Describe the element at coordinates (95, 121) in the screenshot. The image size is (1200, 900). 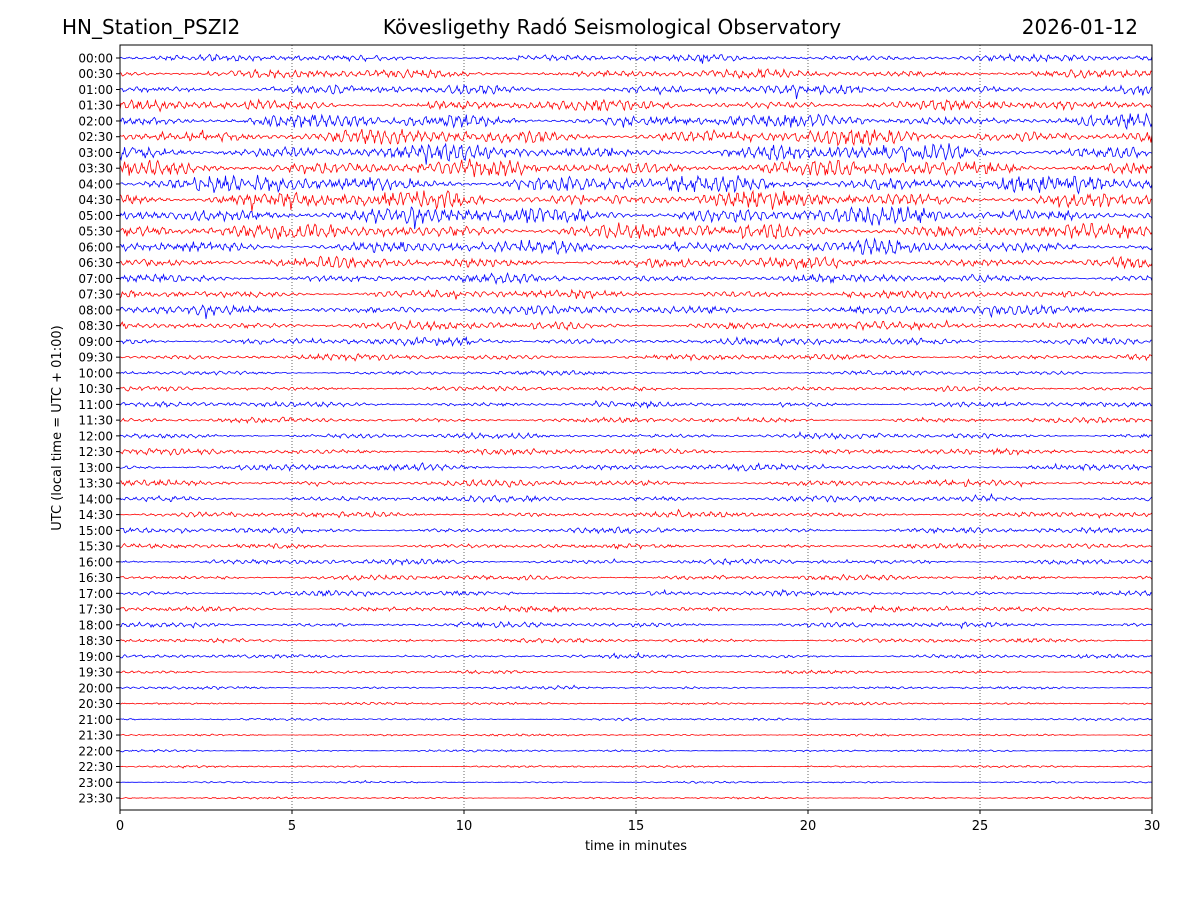
I see `y-tick-label: 02:00` at that location.